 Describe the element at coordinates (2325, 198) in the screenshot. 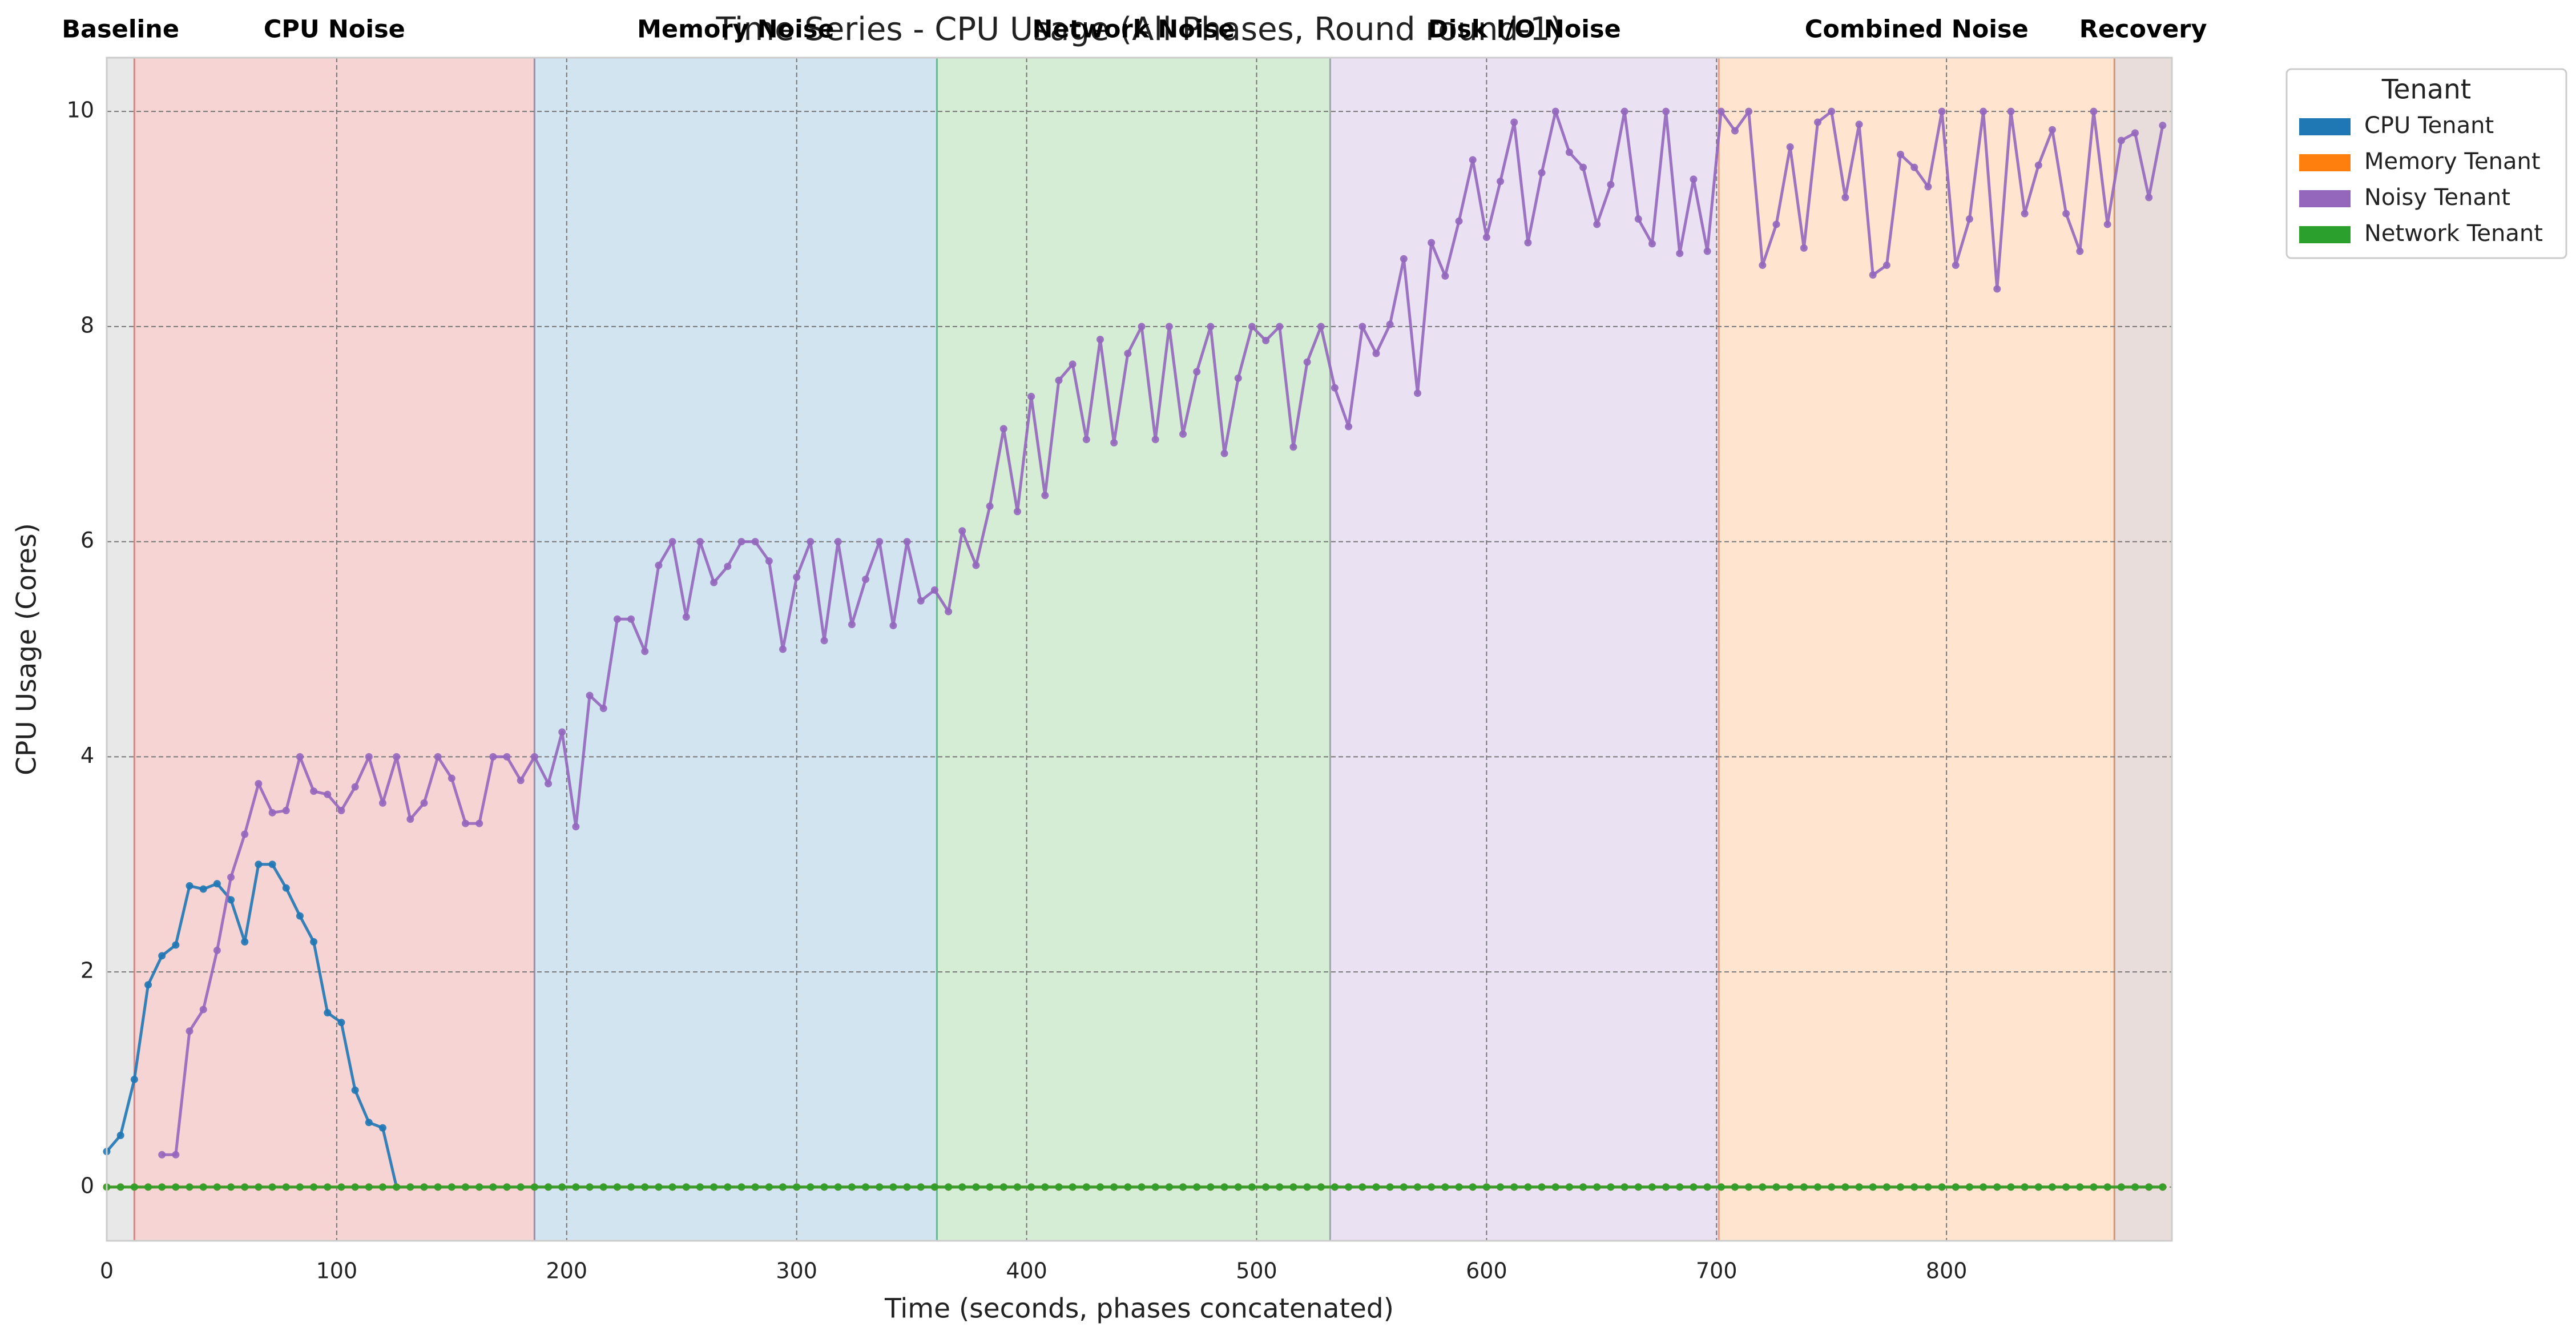

I see `legend-swatch` at that location.